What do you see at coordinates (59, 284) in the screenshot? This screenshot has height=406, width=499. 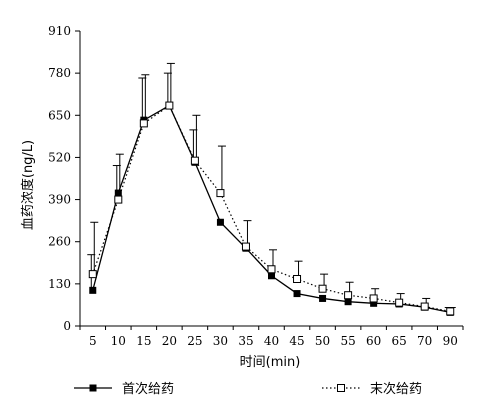 I see `y-tick-label: 130` at bounding box center [59, 284].